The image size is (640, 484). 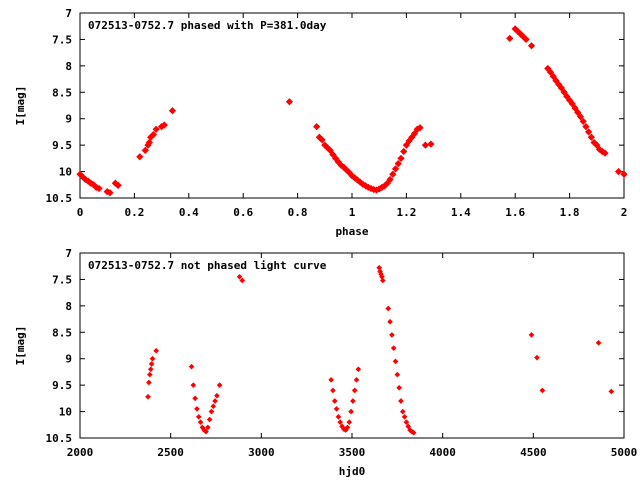 What do you see at coordinates (352, 452) in the screenshot?
I see `x-tick-label: 3500` at bounding box center [352, 452].